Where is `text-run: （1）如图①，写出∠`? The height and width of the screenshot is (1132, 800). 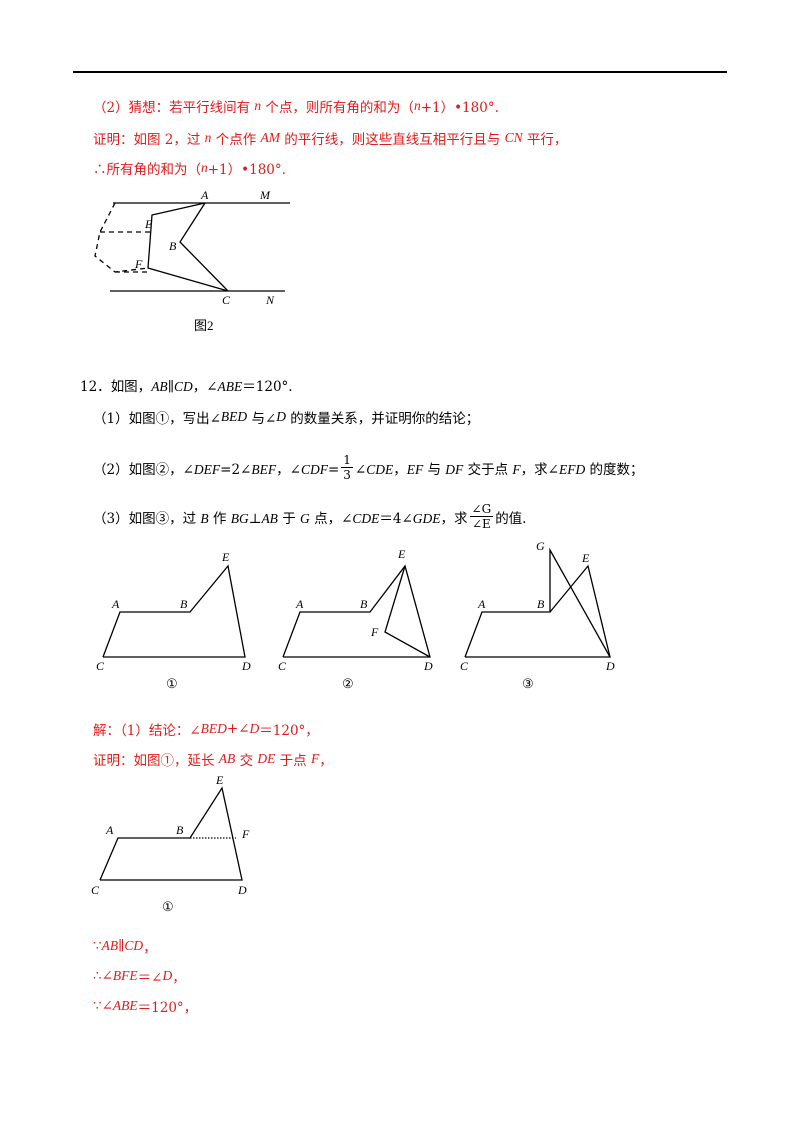 text-run: （1）如图①，写出∠ is located at coordinates (157, 419).